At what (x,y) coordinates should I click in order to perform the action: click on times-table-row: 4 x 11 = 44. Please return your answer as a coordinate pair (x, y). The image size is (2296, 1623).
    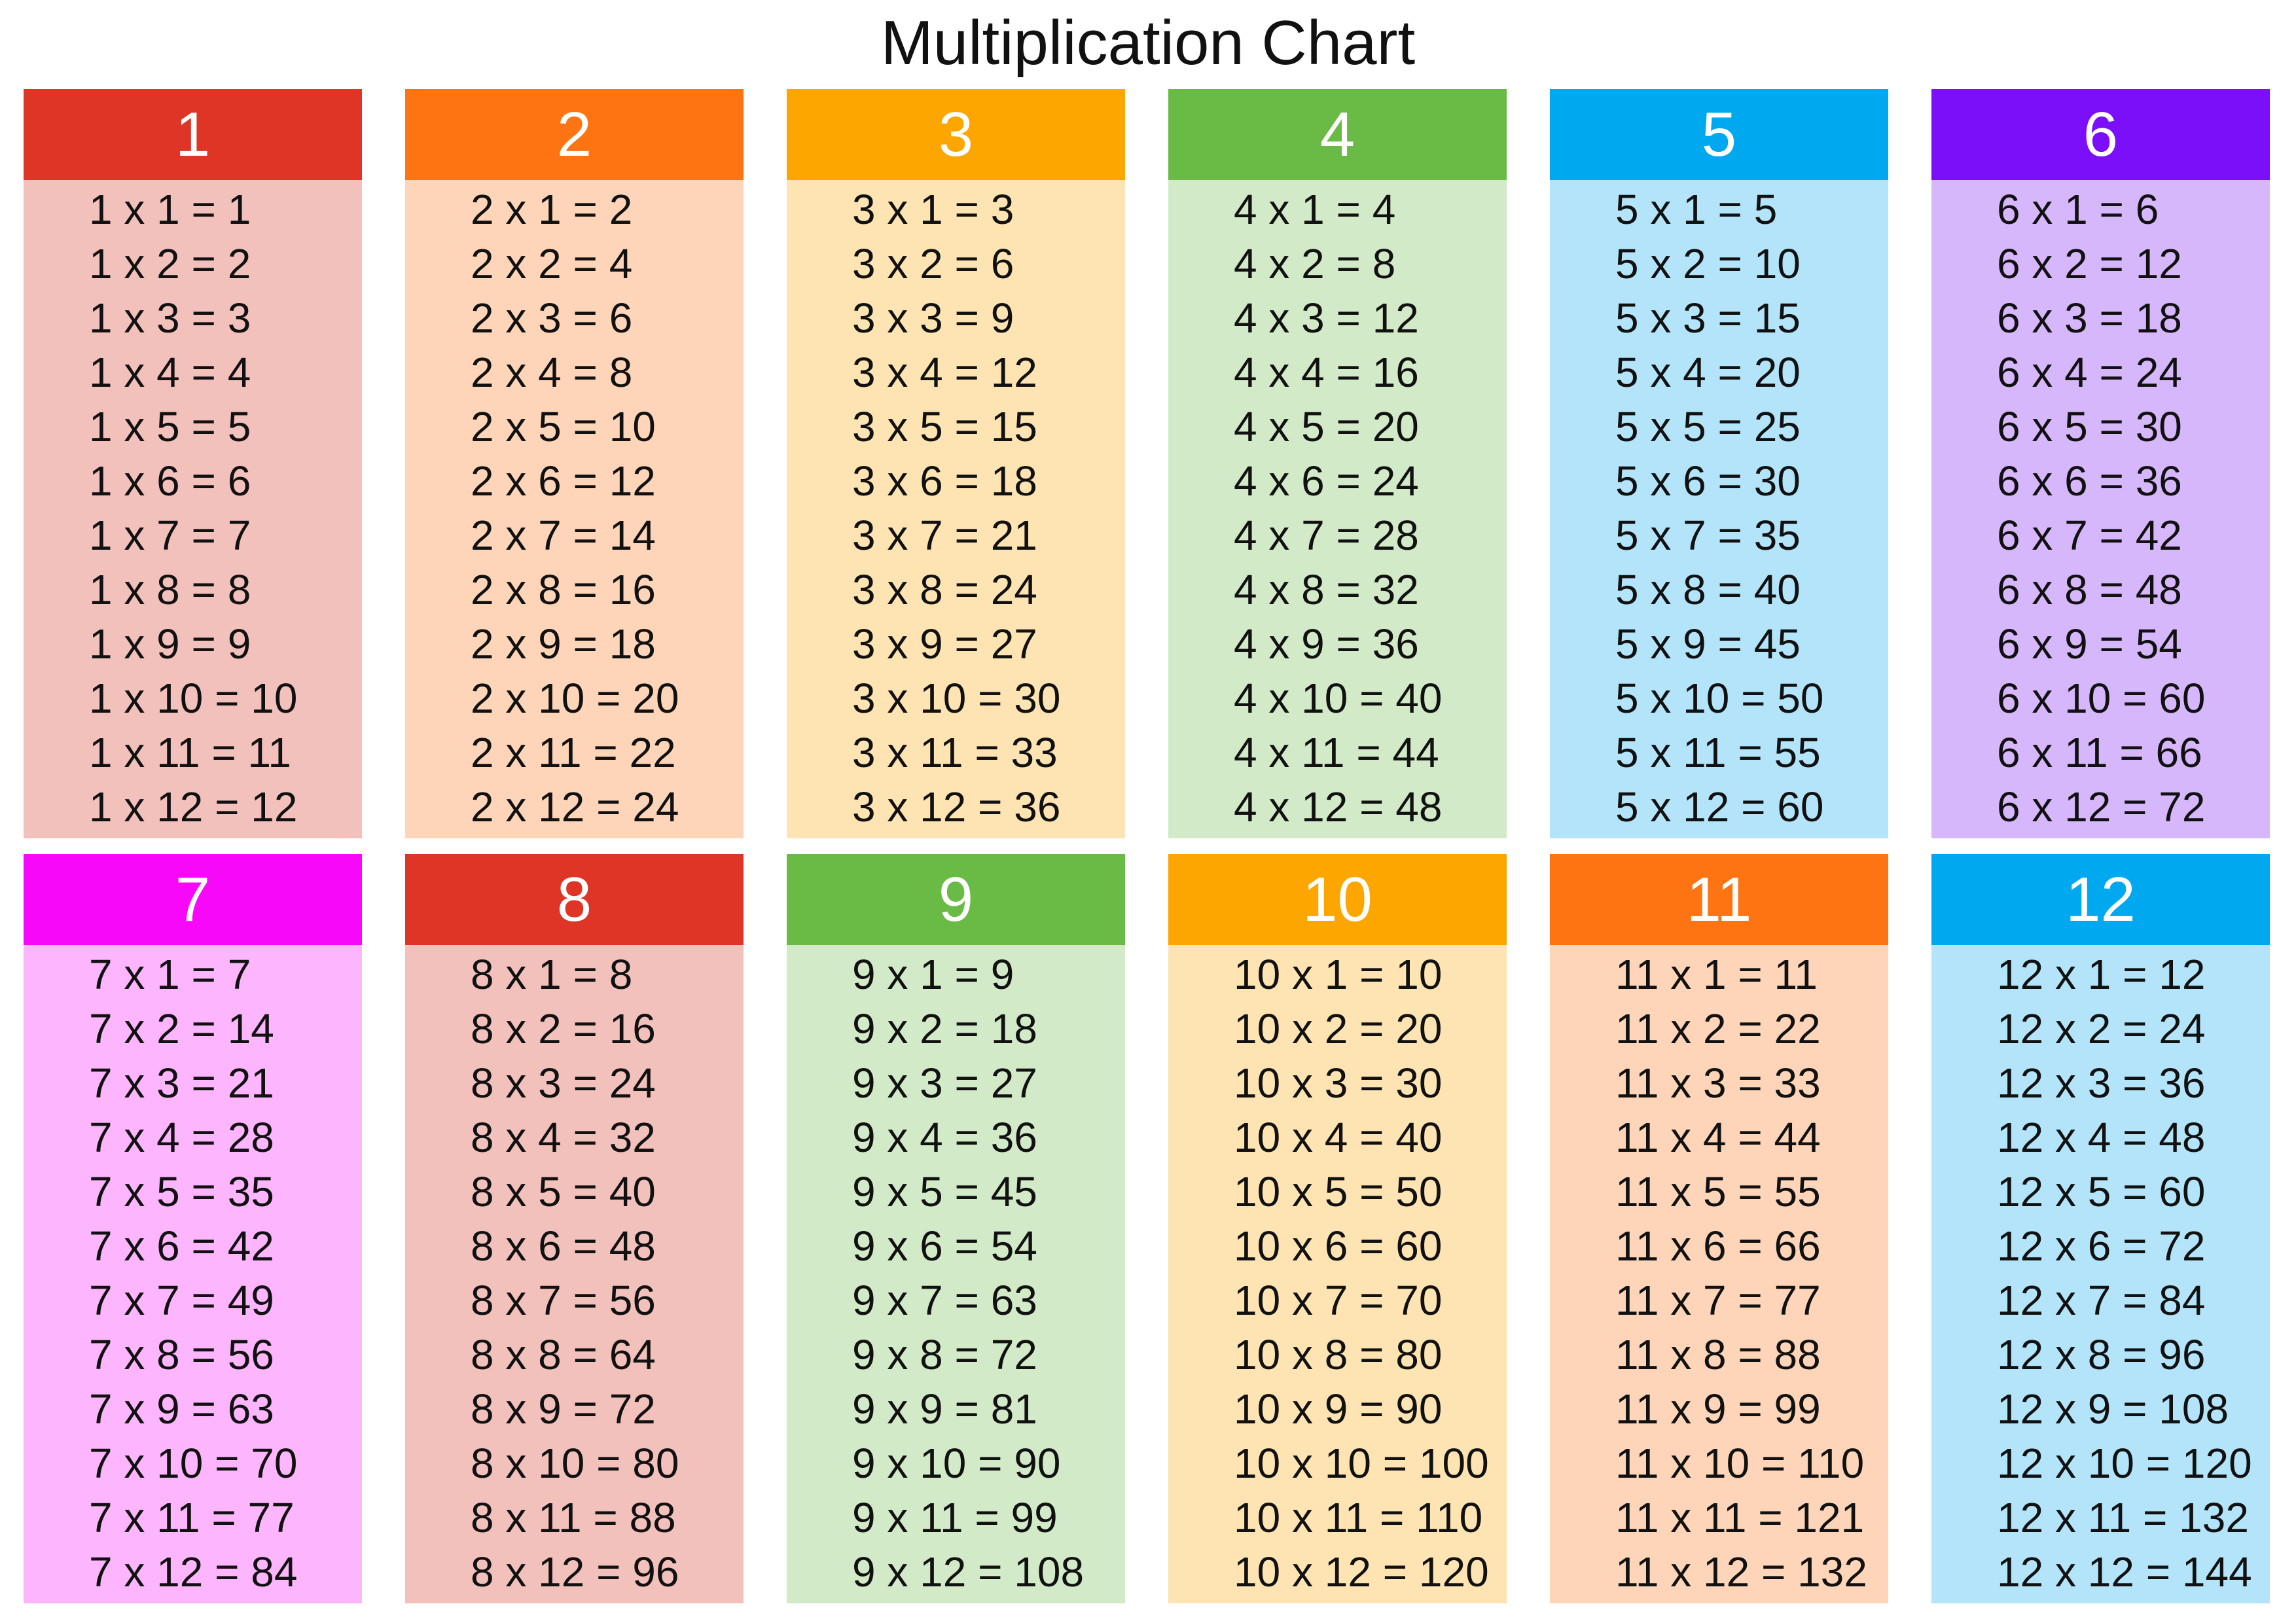
    Looking at the image, I should click on (1336, 752).